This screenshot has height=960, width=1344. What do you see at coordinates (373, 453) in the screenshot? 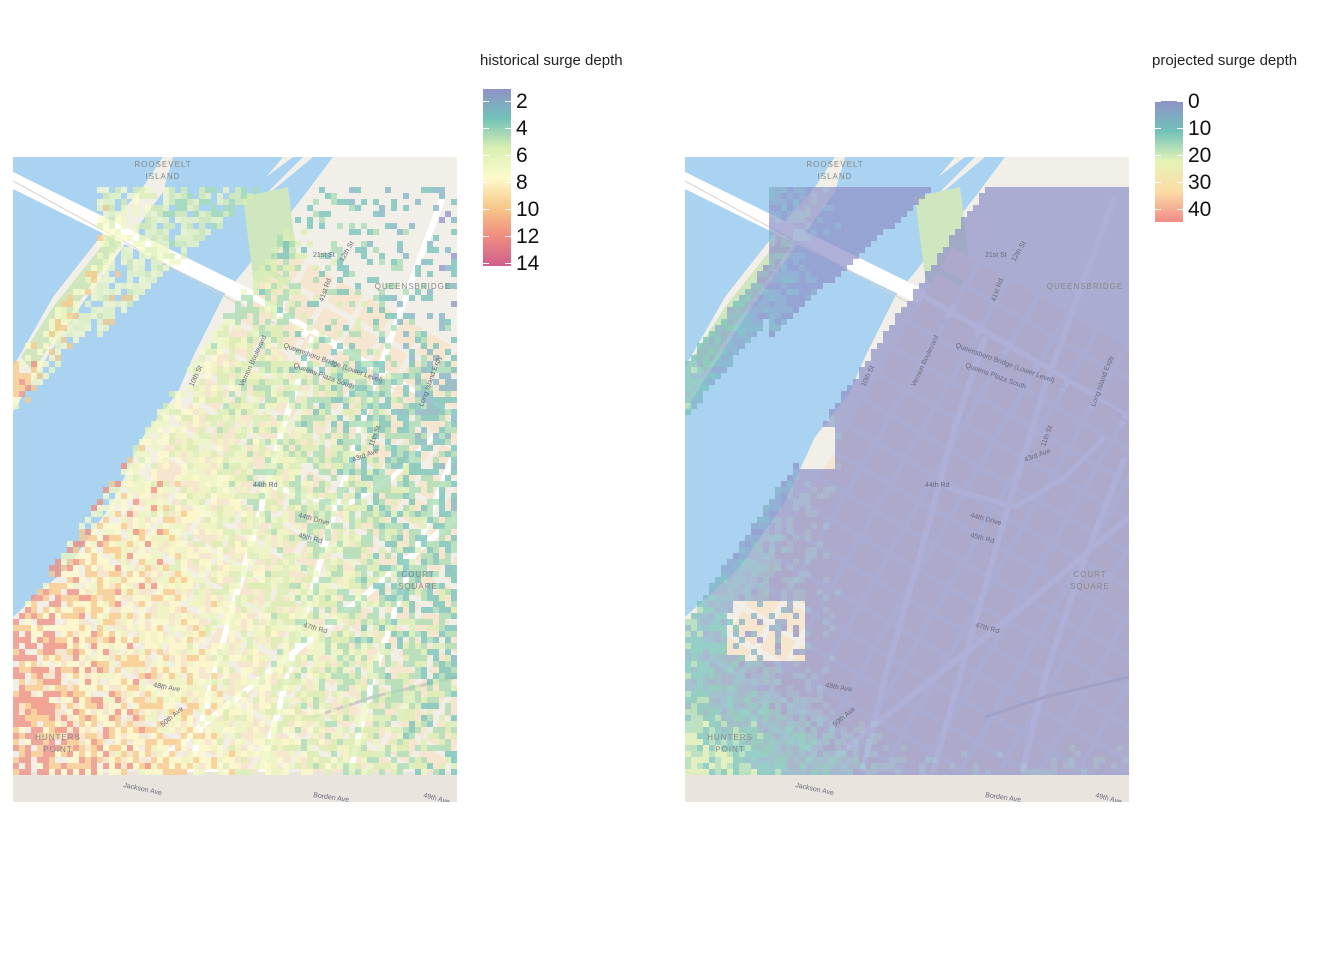
I see `block` at bounding box center [373, 453].